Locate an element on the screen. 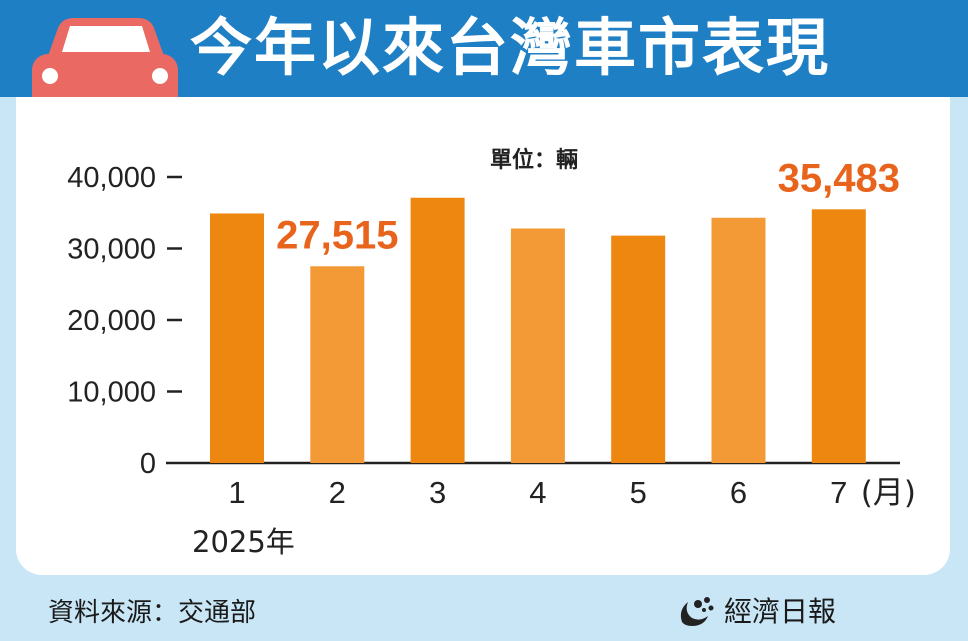 The height and width of the screenshot is (641, 968). year-label: 2025年 is located at coordinates (243, 542).